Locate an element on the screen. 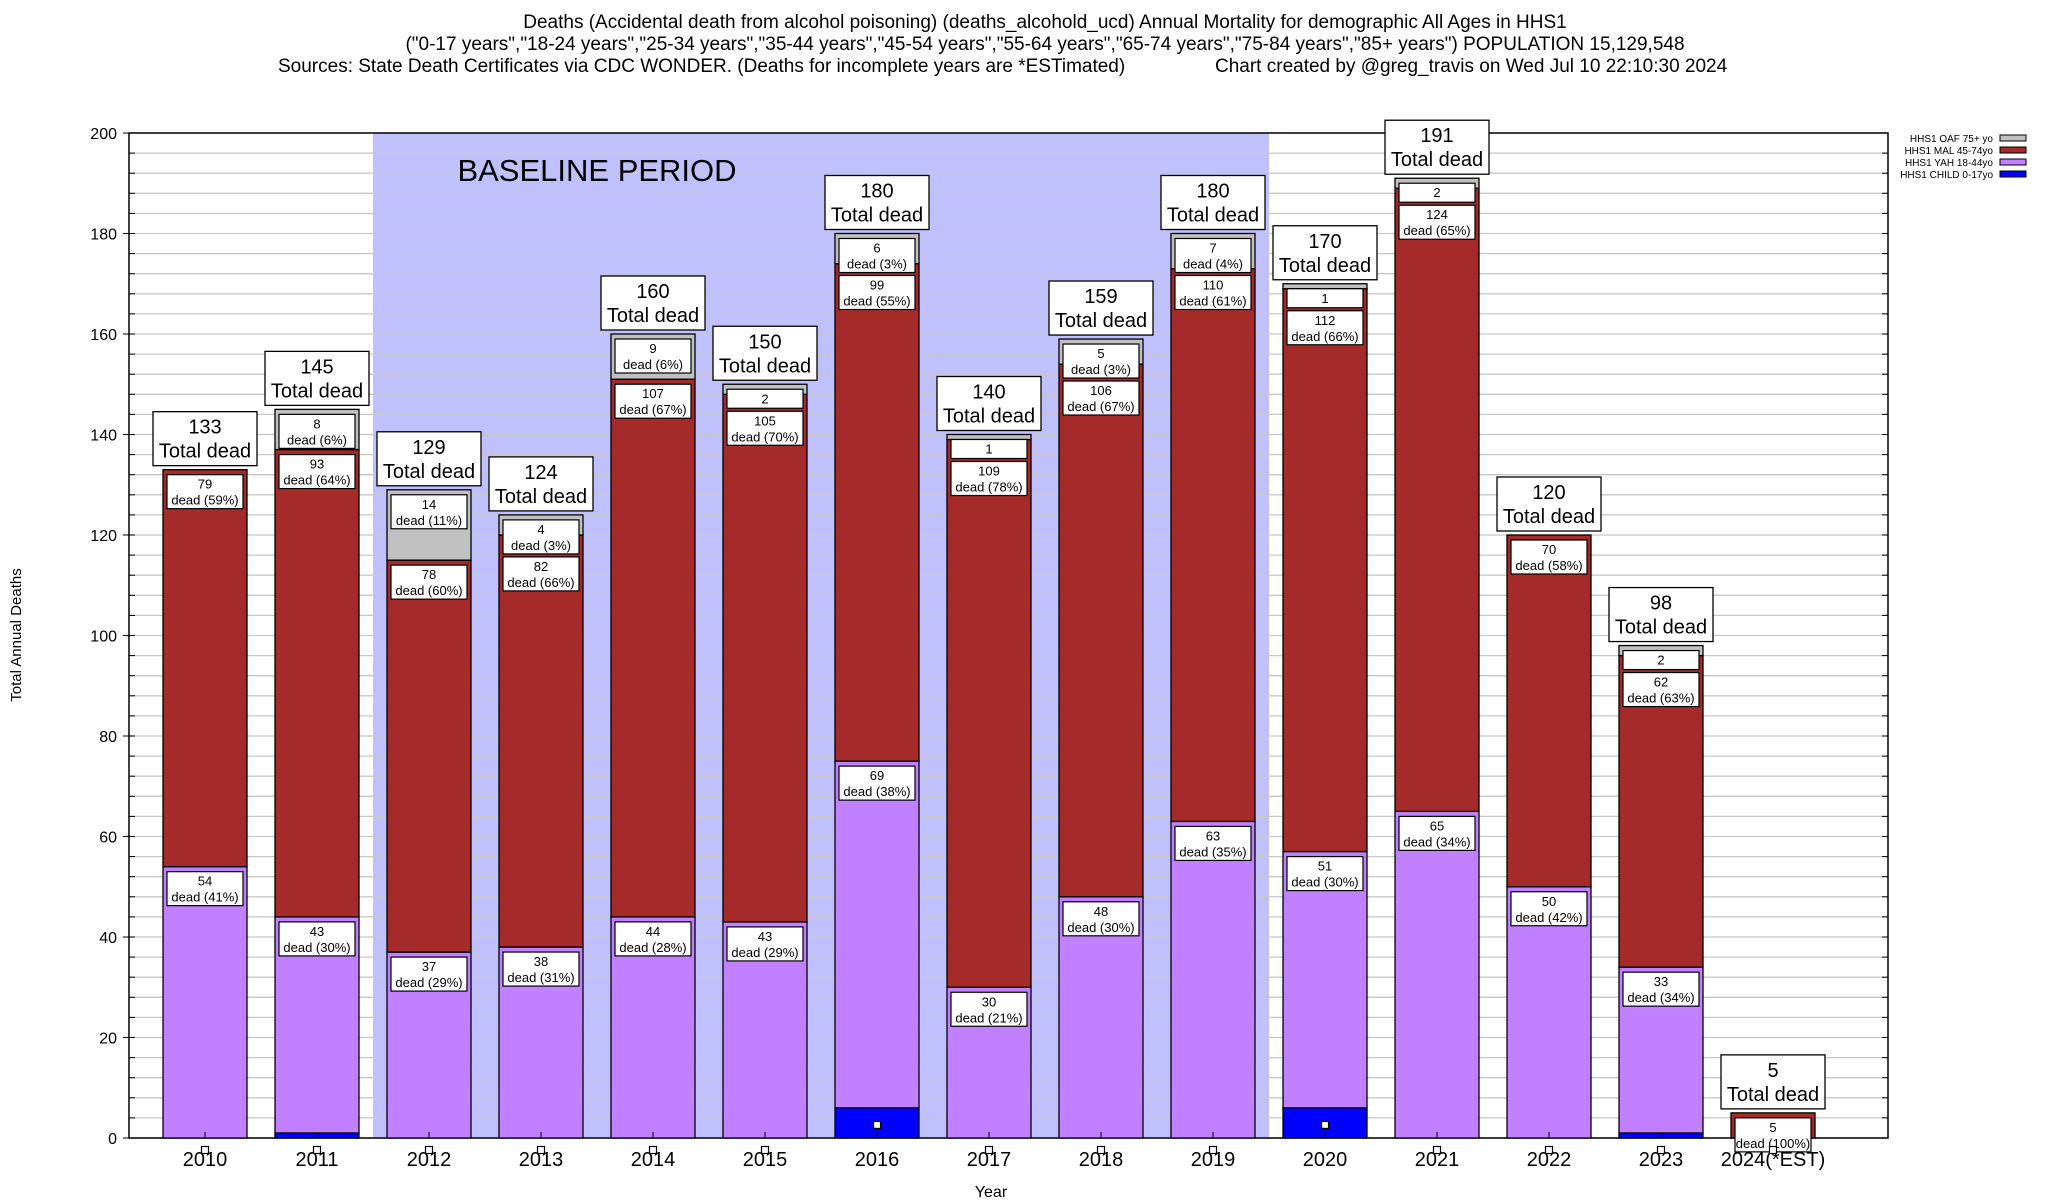  x-tick-label: 2014 is located at coordinates (653, 1160).